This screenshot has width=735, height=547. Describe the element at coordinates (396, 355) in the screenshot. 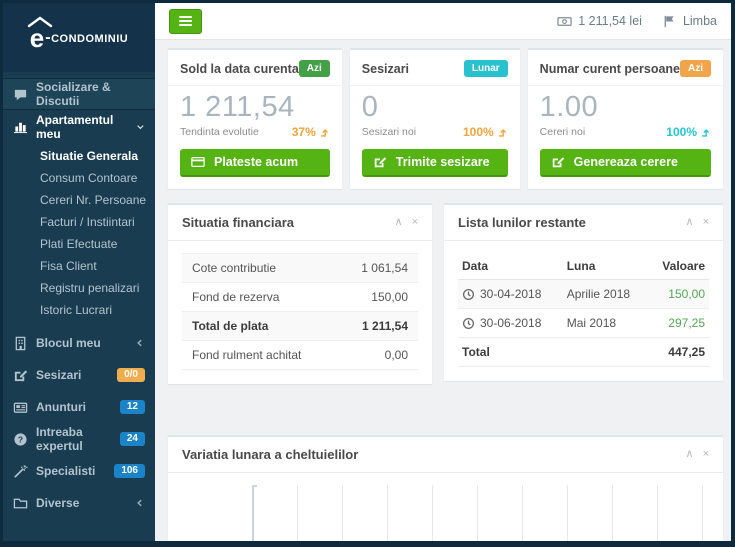

I see `row-value: 0,00` at that location.